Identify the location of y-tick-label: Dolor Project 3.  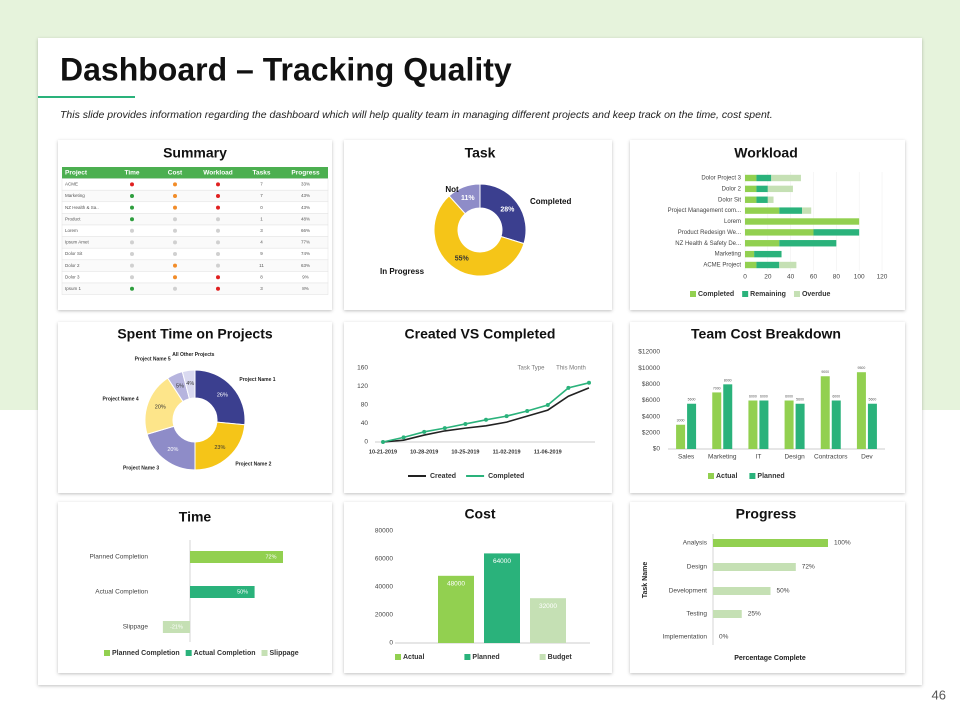
(721, 179).